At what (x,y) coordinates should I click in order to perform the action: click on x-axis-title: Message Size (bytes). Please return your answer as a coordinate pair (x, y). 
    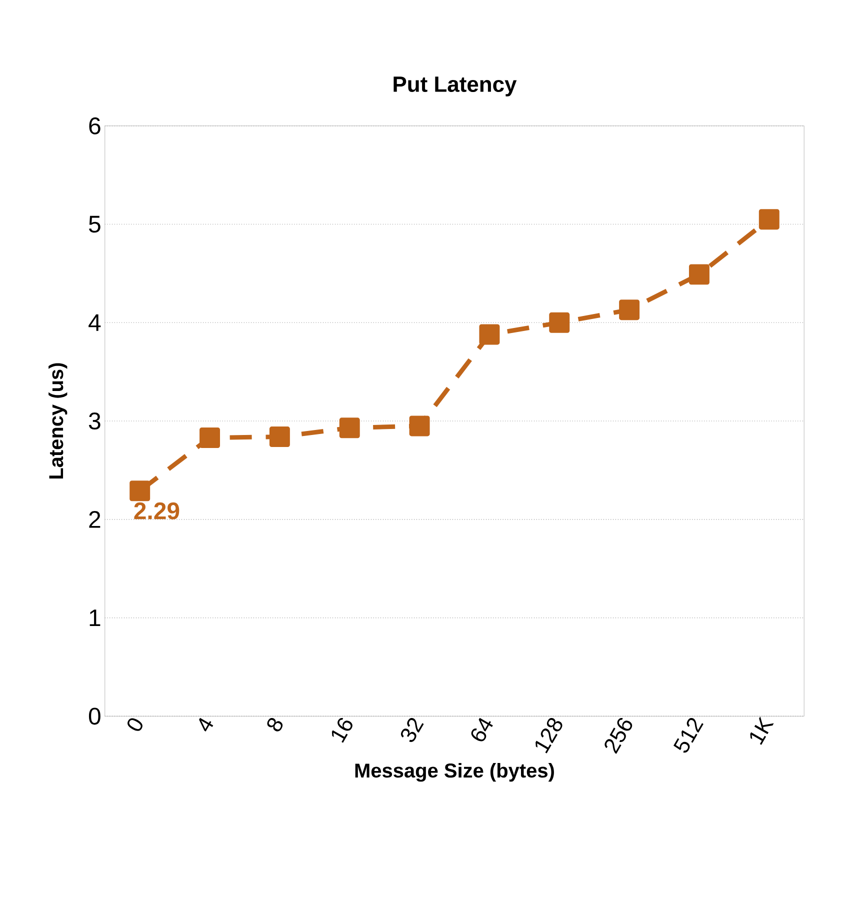
    Looking at the image, I should click on (454, 772).